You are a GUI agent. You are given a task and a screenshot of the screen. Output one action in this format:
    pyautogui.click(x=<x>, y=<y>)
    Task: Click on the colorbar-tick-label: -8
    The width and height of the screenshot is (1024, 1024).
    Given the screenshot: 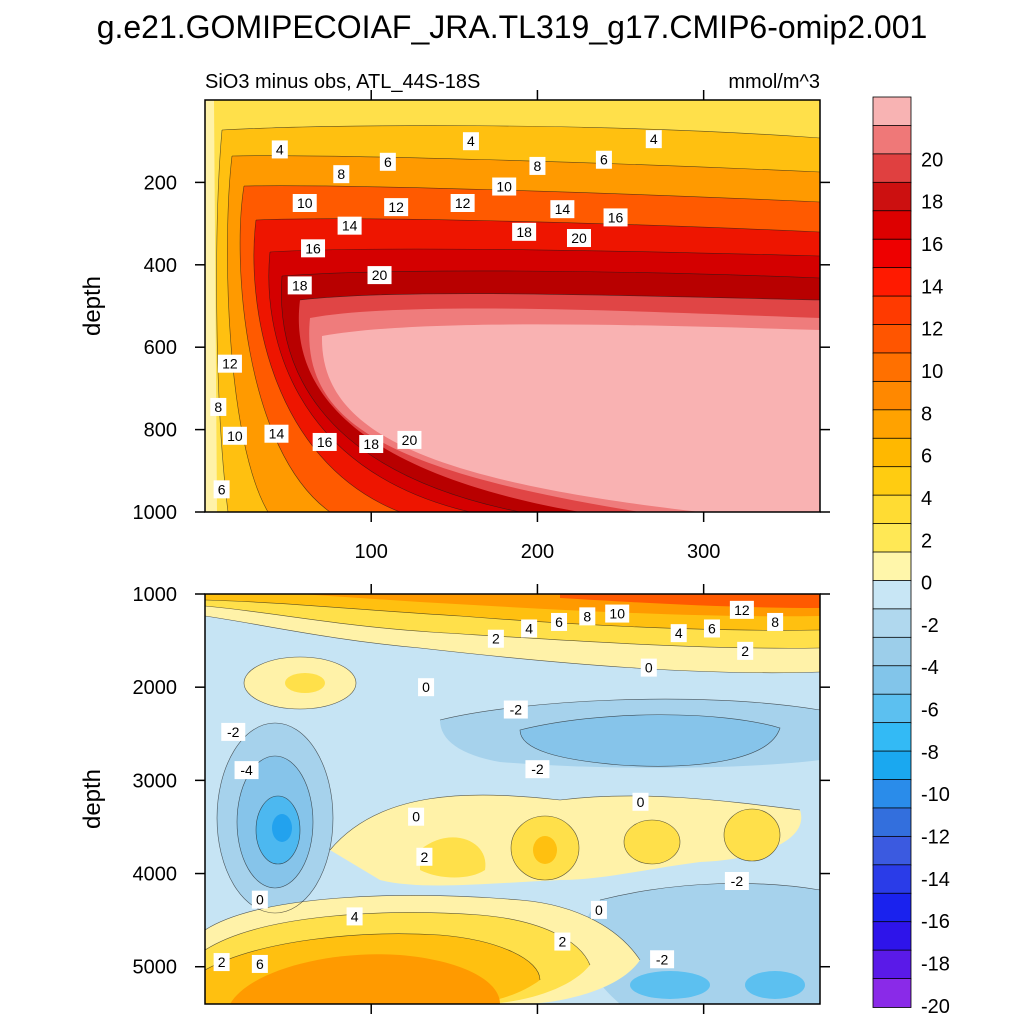 What is the action you would take?
    pyautogui.click(x=930, y=753)
    